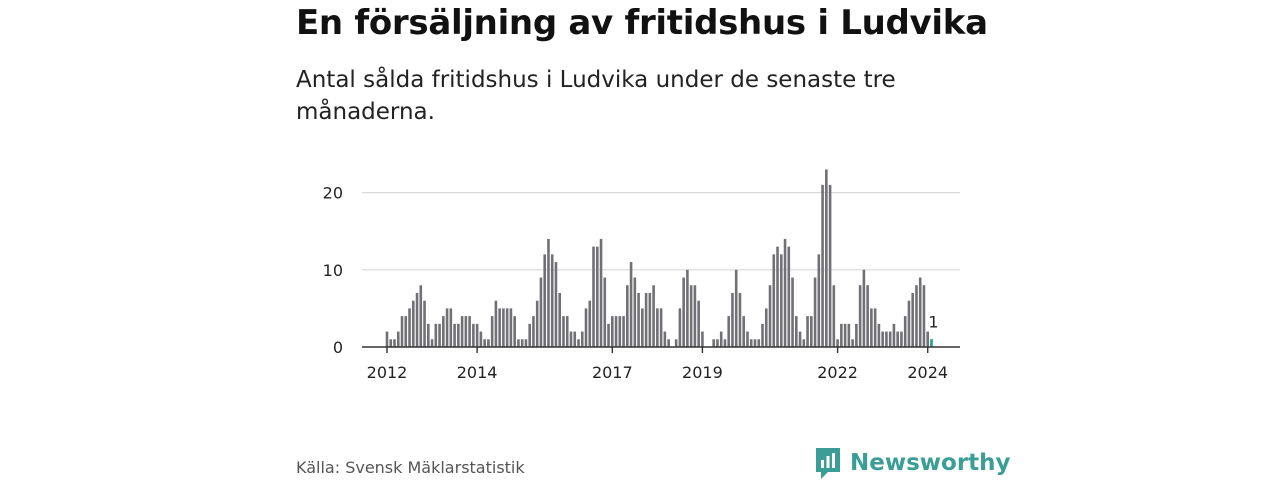 Image resolution: width=1280 pixels, height=481 pixels. What do you see at coordinates (927, 372) in the screenshot?
I see `x-tick-label: 2024` at bounding box center [927, 372].